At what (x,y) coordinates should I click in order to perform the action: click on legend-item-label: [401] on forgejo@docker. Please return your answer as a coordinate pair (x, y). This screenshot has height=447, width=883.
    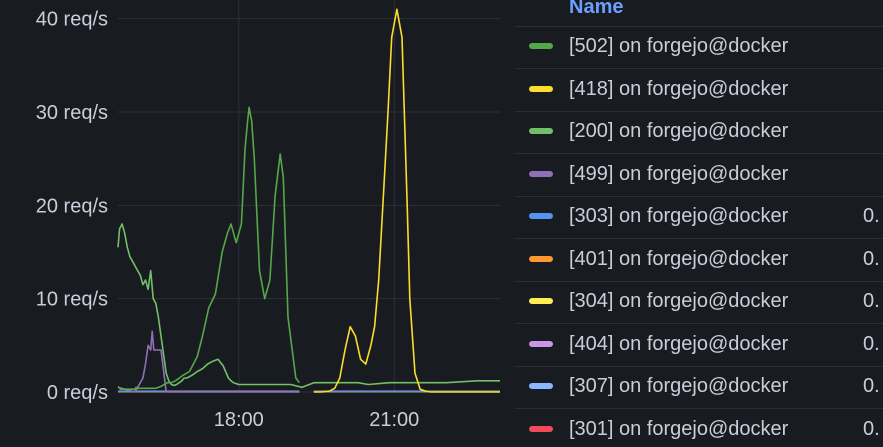
    Looking at the image, I should click on (679, 258).